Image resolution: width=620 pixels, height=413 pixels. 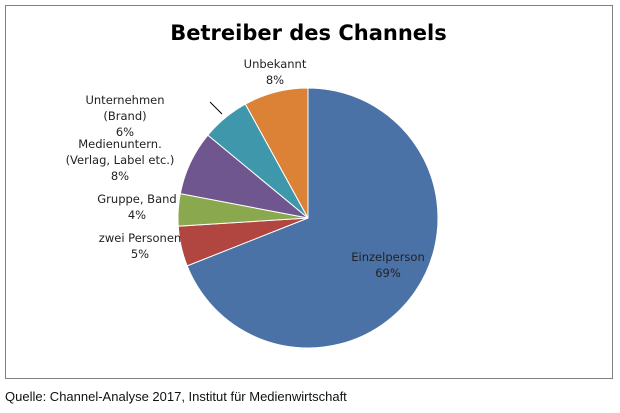 What do you see at coordinates (387, 265) in the screenshot?
I see `slice-label: Einzelperson 69%` at bounding box center [387, 265].